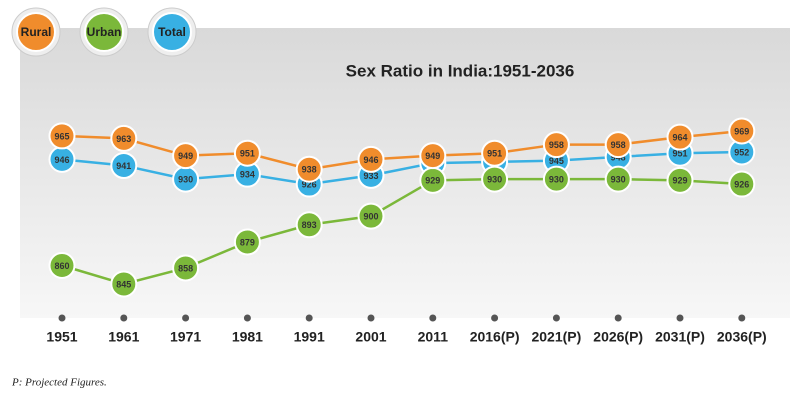  What do you see at coordinates (185, 337) in the screenshot?
I see `x-tick-label: 1971` at bounding box center [185, 337].